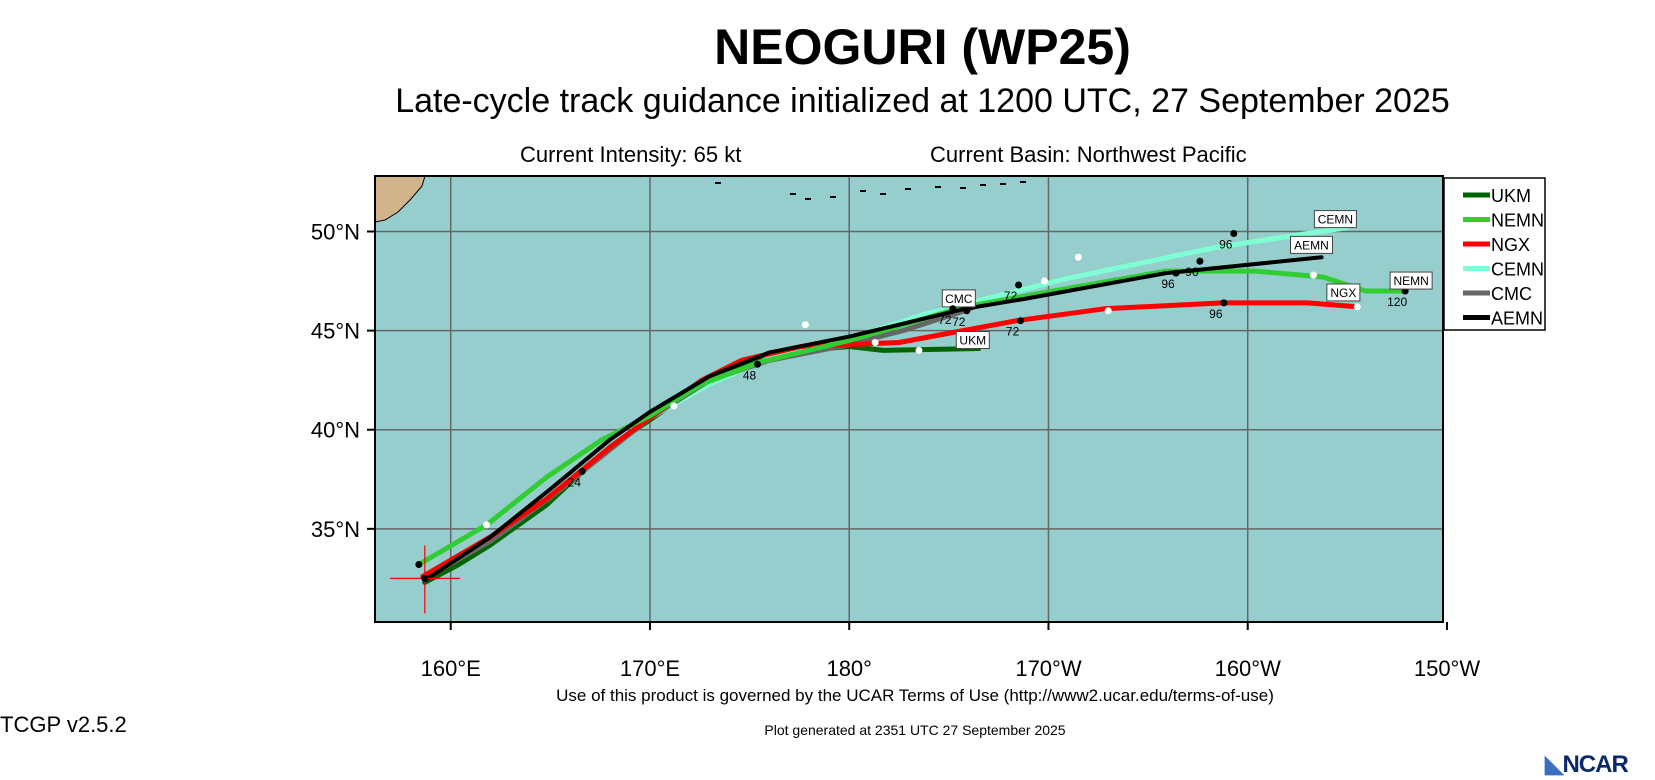 This screenshot has width=1655, height=780. I want to click on legend-box, so click(1494, 254).